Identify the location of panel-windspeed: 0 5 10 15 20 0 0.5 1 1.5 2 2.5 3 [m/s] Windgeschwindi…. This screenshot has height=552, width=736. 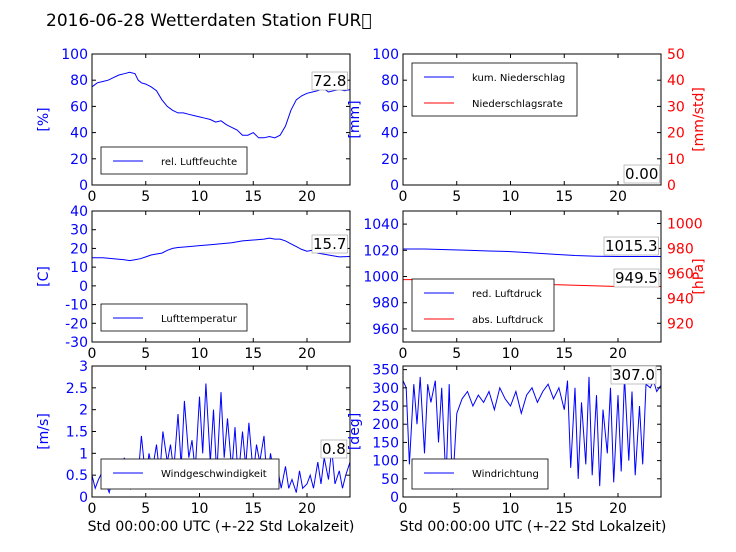
(193, 438).